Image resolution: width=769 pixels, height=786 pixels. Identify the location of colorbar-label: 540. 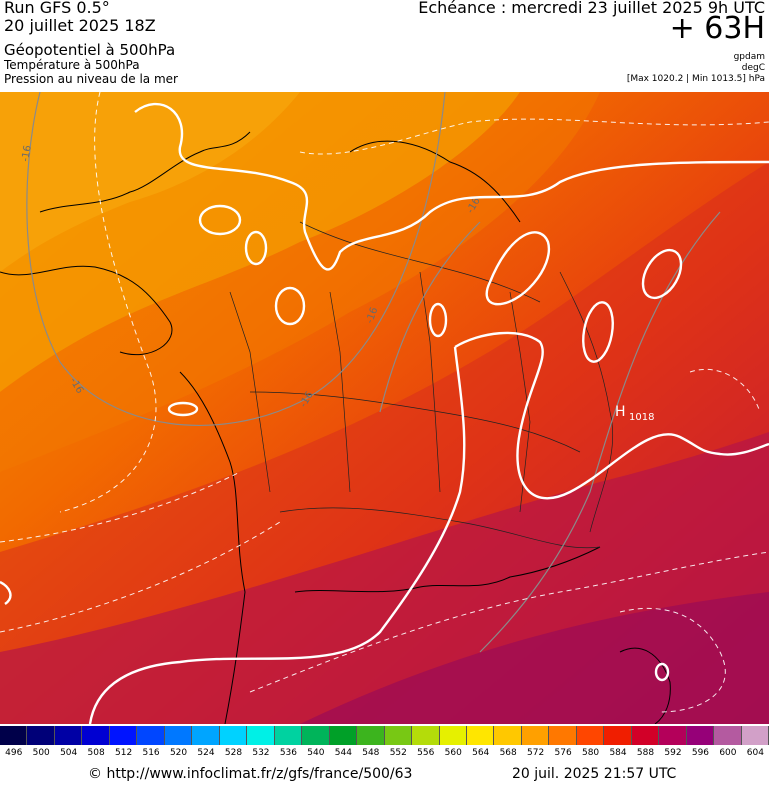
(316, 753).